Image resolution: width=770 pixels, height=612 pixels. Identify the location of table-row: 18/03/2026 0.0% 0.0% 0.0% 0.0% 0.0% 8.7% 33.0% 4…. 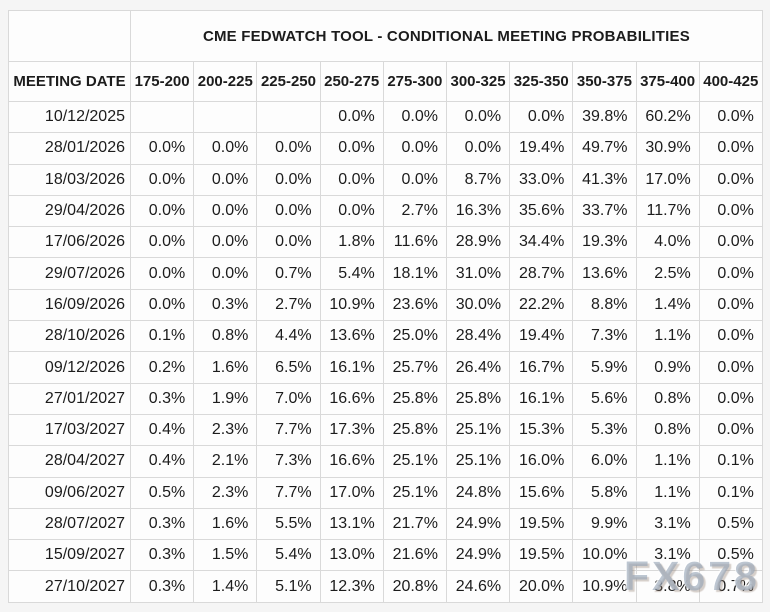
(385, 179).